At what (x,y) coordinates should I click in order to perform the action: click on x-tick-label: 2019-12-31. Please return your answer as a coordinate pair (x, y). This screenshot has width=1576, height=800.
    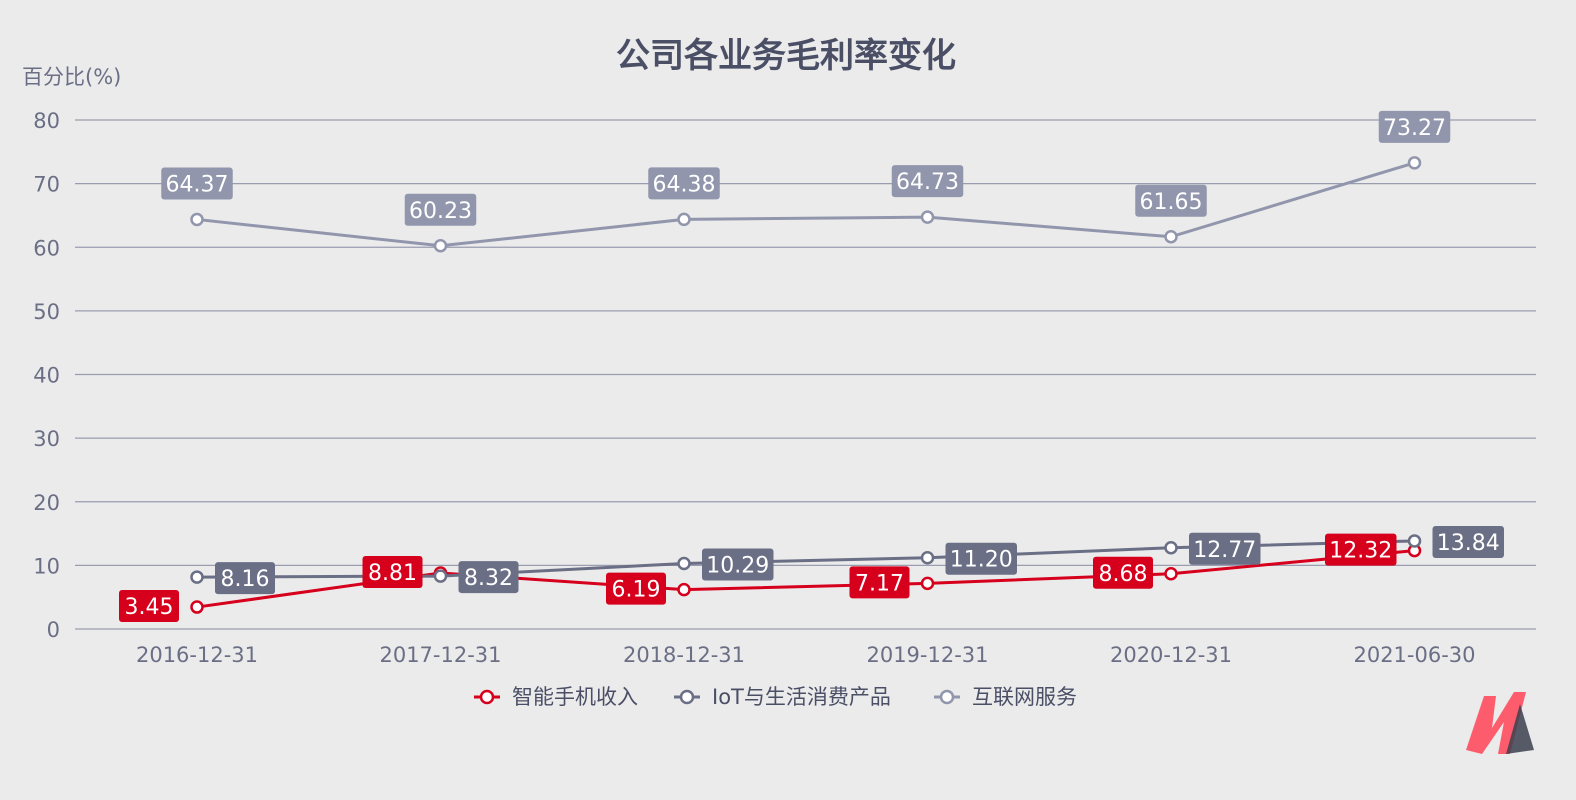
    Looking at the image, I should click on (927, 655).